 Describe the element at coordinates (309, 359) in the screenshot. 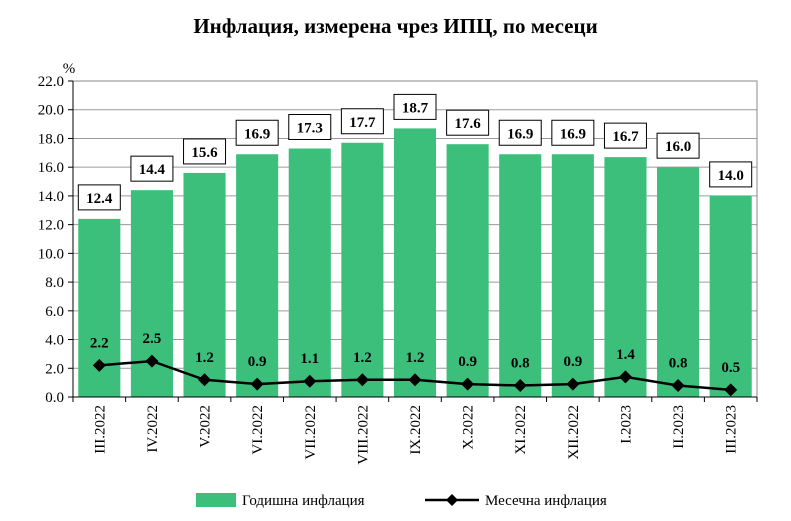

I see `line-value-label: 1.1` at that location.